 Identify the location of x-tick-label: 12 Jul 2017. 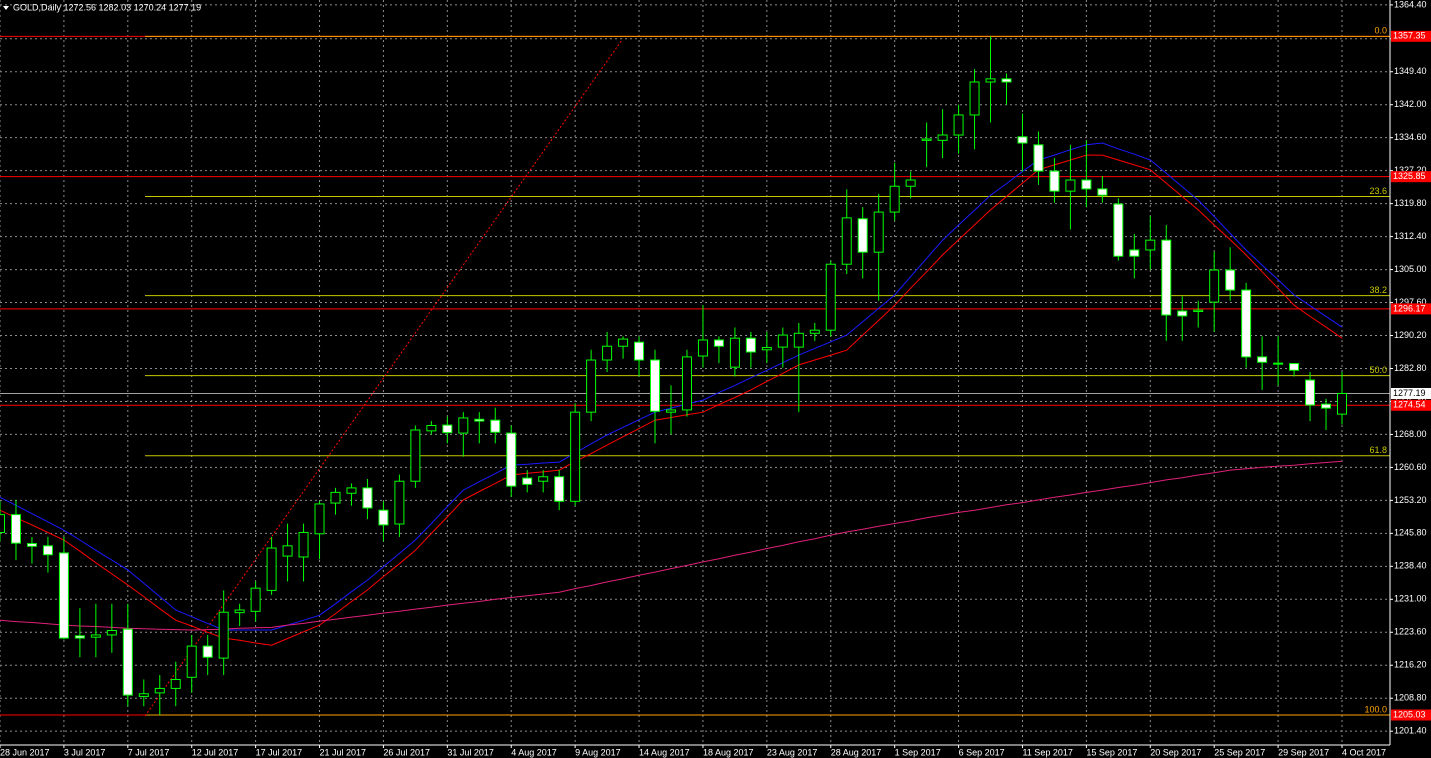
(215, 752).